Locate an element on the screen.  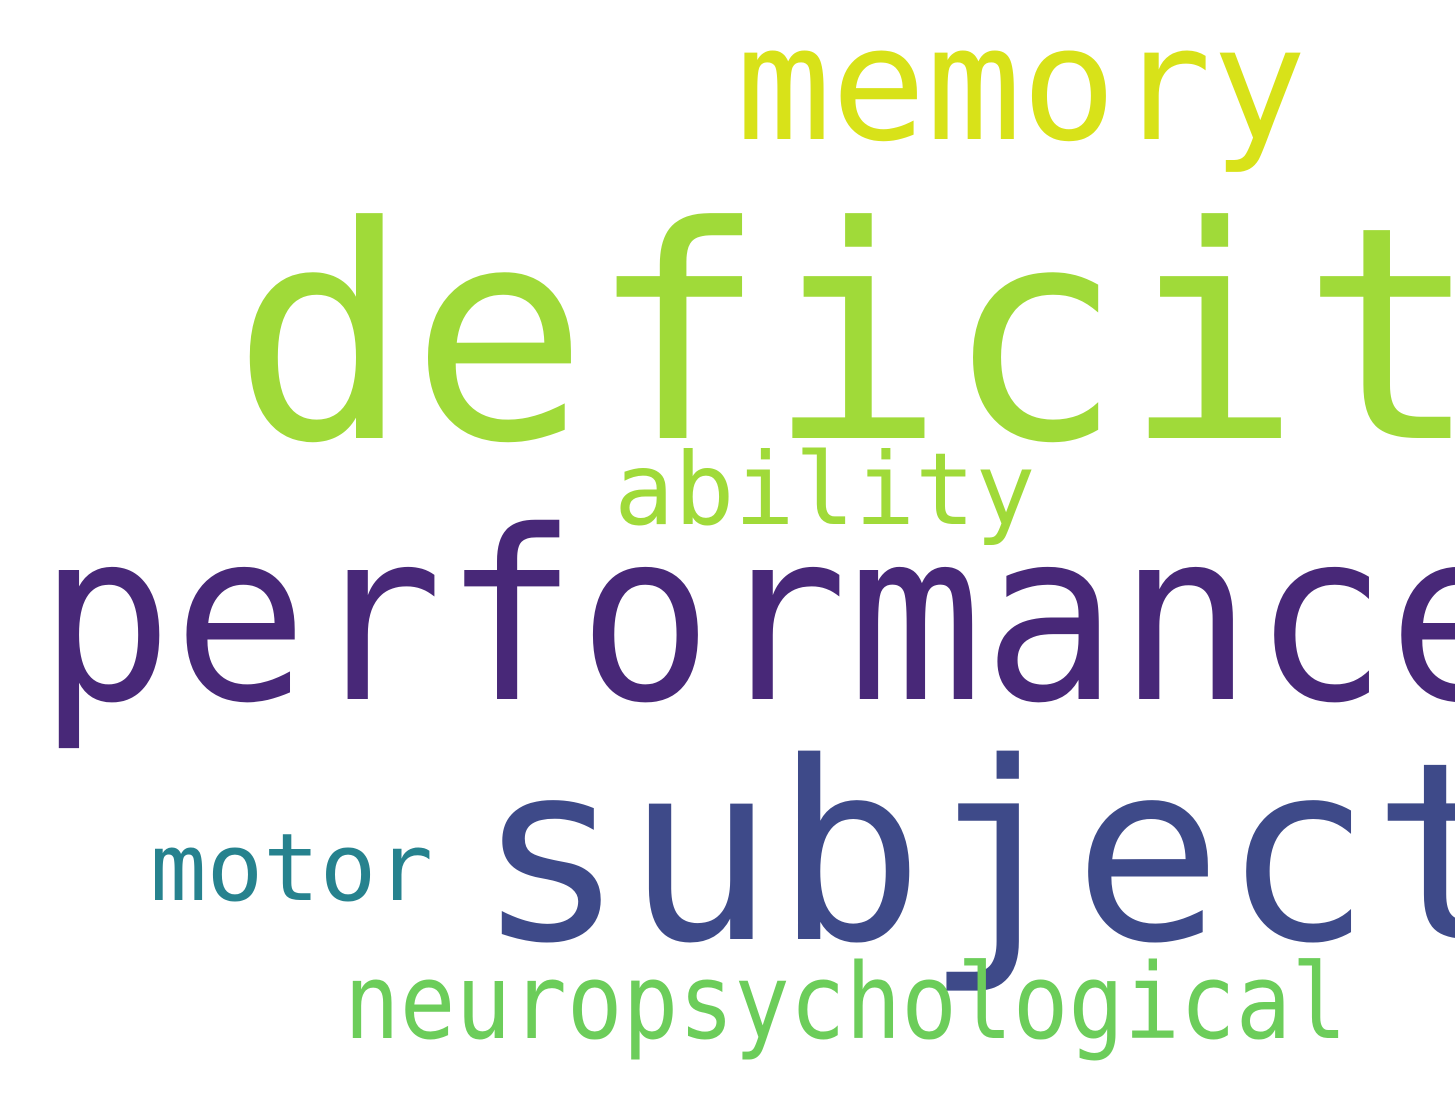
word-memory: memory is located at coordinates (1021, 88).